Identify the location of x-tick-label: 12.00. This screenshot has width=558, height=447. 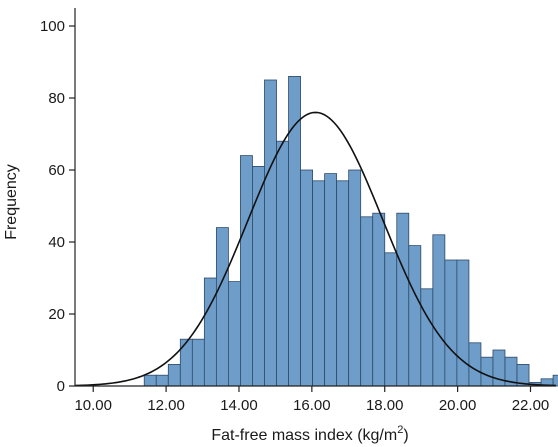
(166, 405).